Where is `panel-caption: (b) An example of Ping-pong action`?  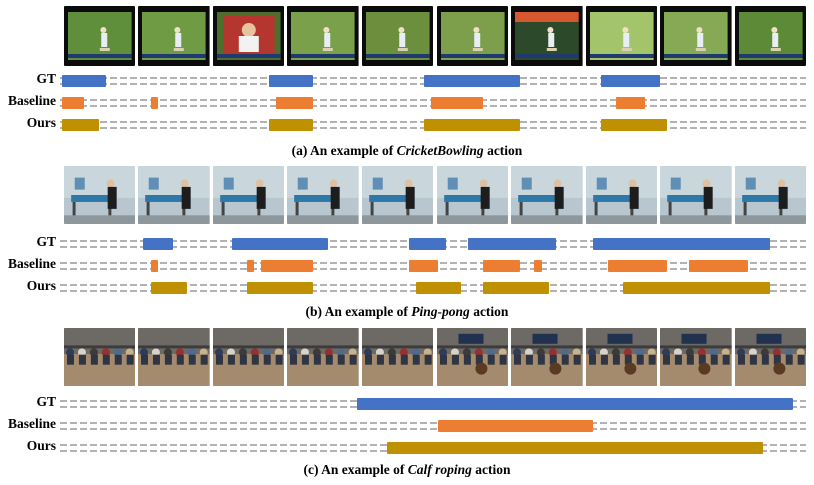 panel-caption: (b) An example of Ping-pong action is located at coordinates (407, 312).